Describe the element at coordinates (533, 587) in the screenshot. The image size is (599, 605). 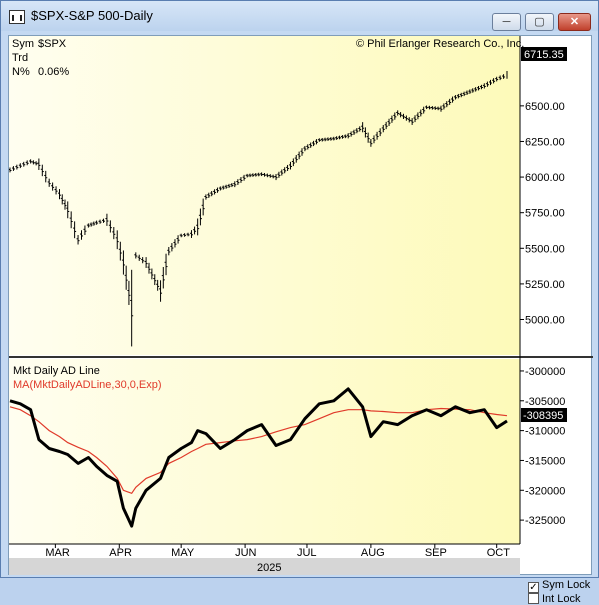
I see `sym-lock-check-icon: ✓` at that location.